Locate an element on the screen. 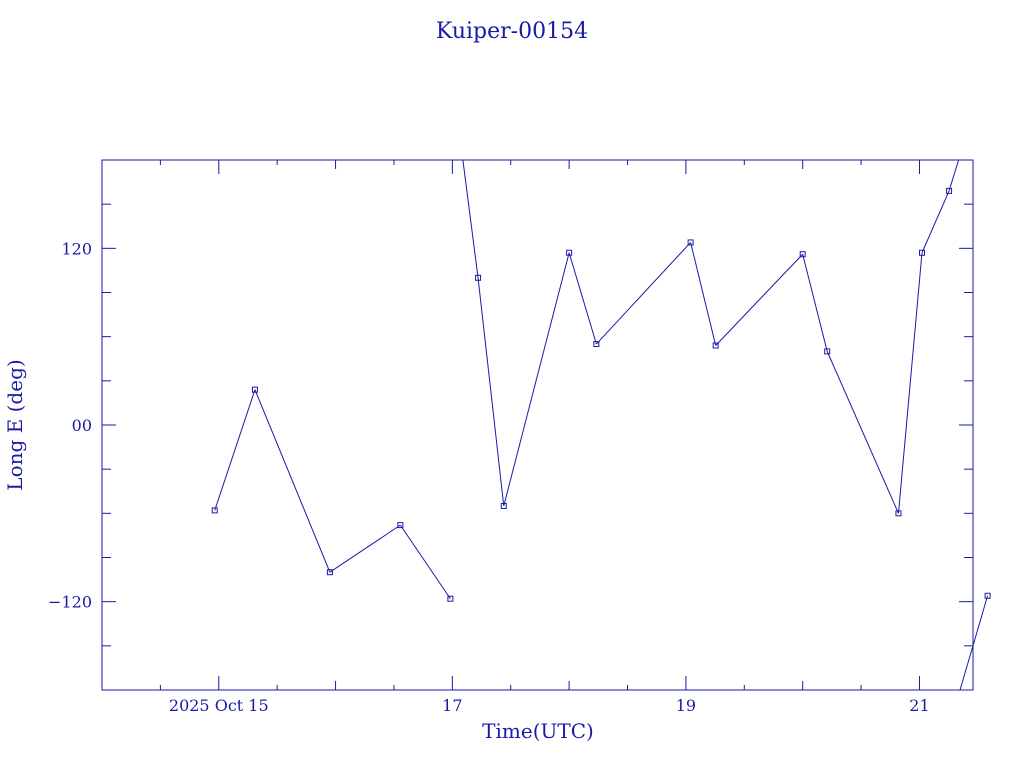  chart-title: Kuiper-00154 is located at coordinates (512, 31).